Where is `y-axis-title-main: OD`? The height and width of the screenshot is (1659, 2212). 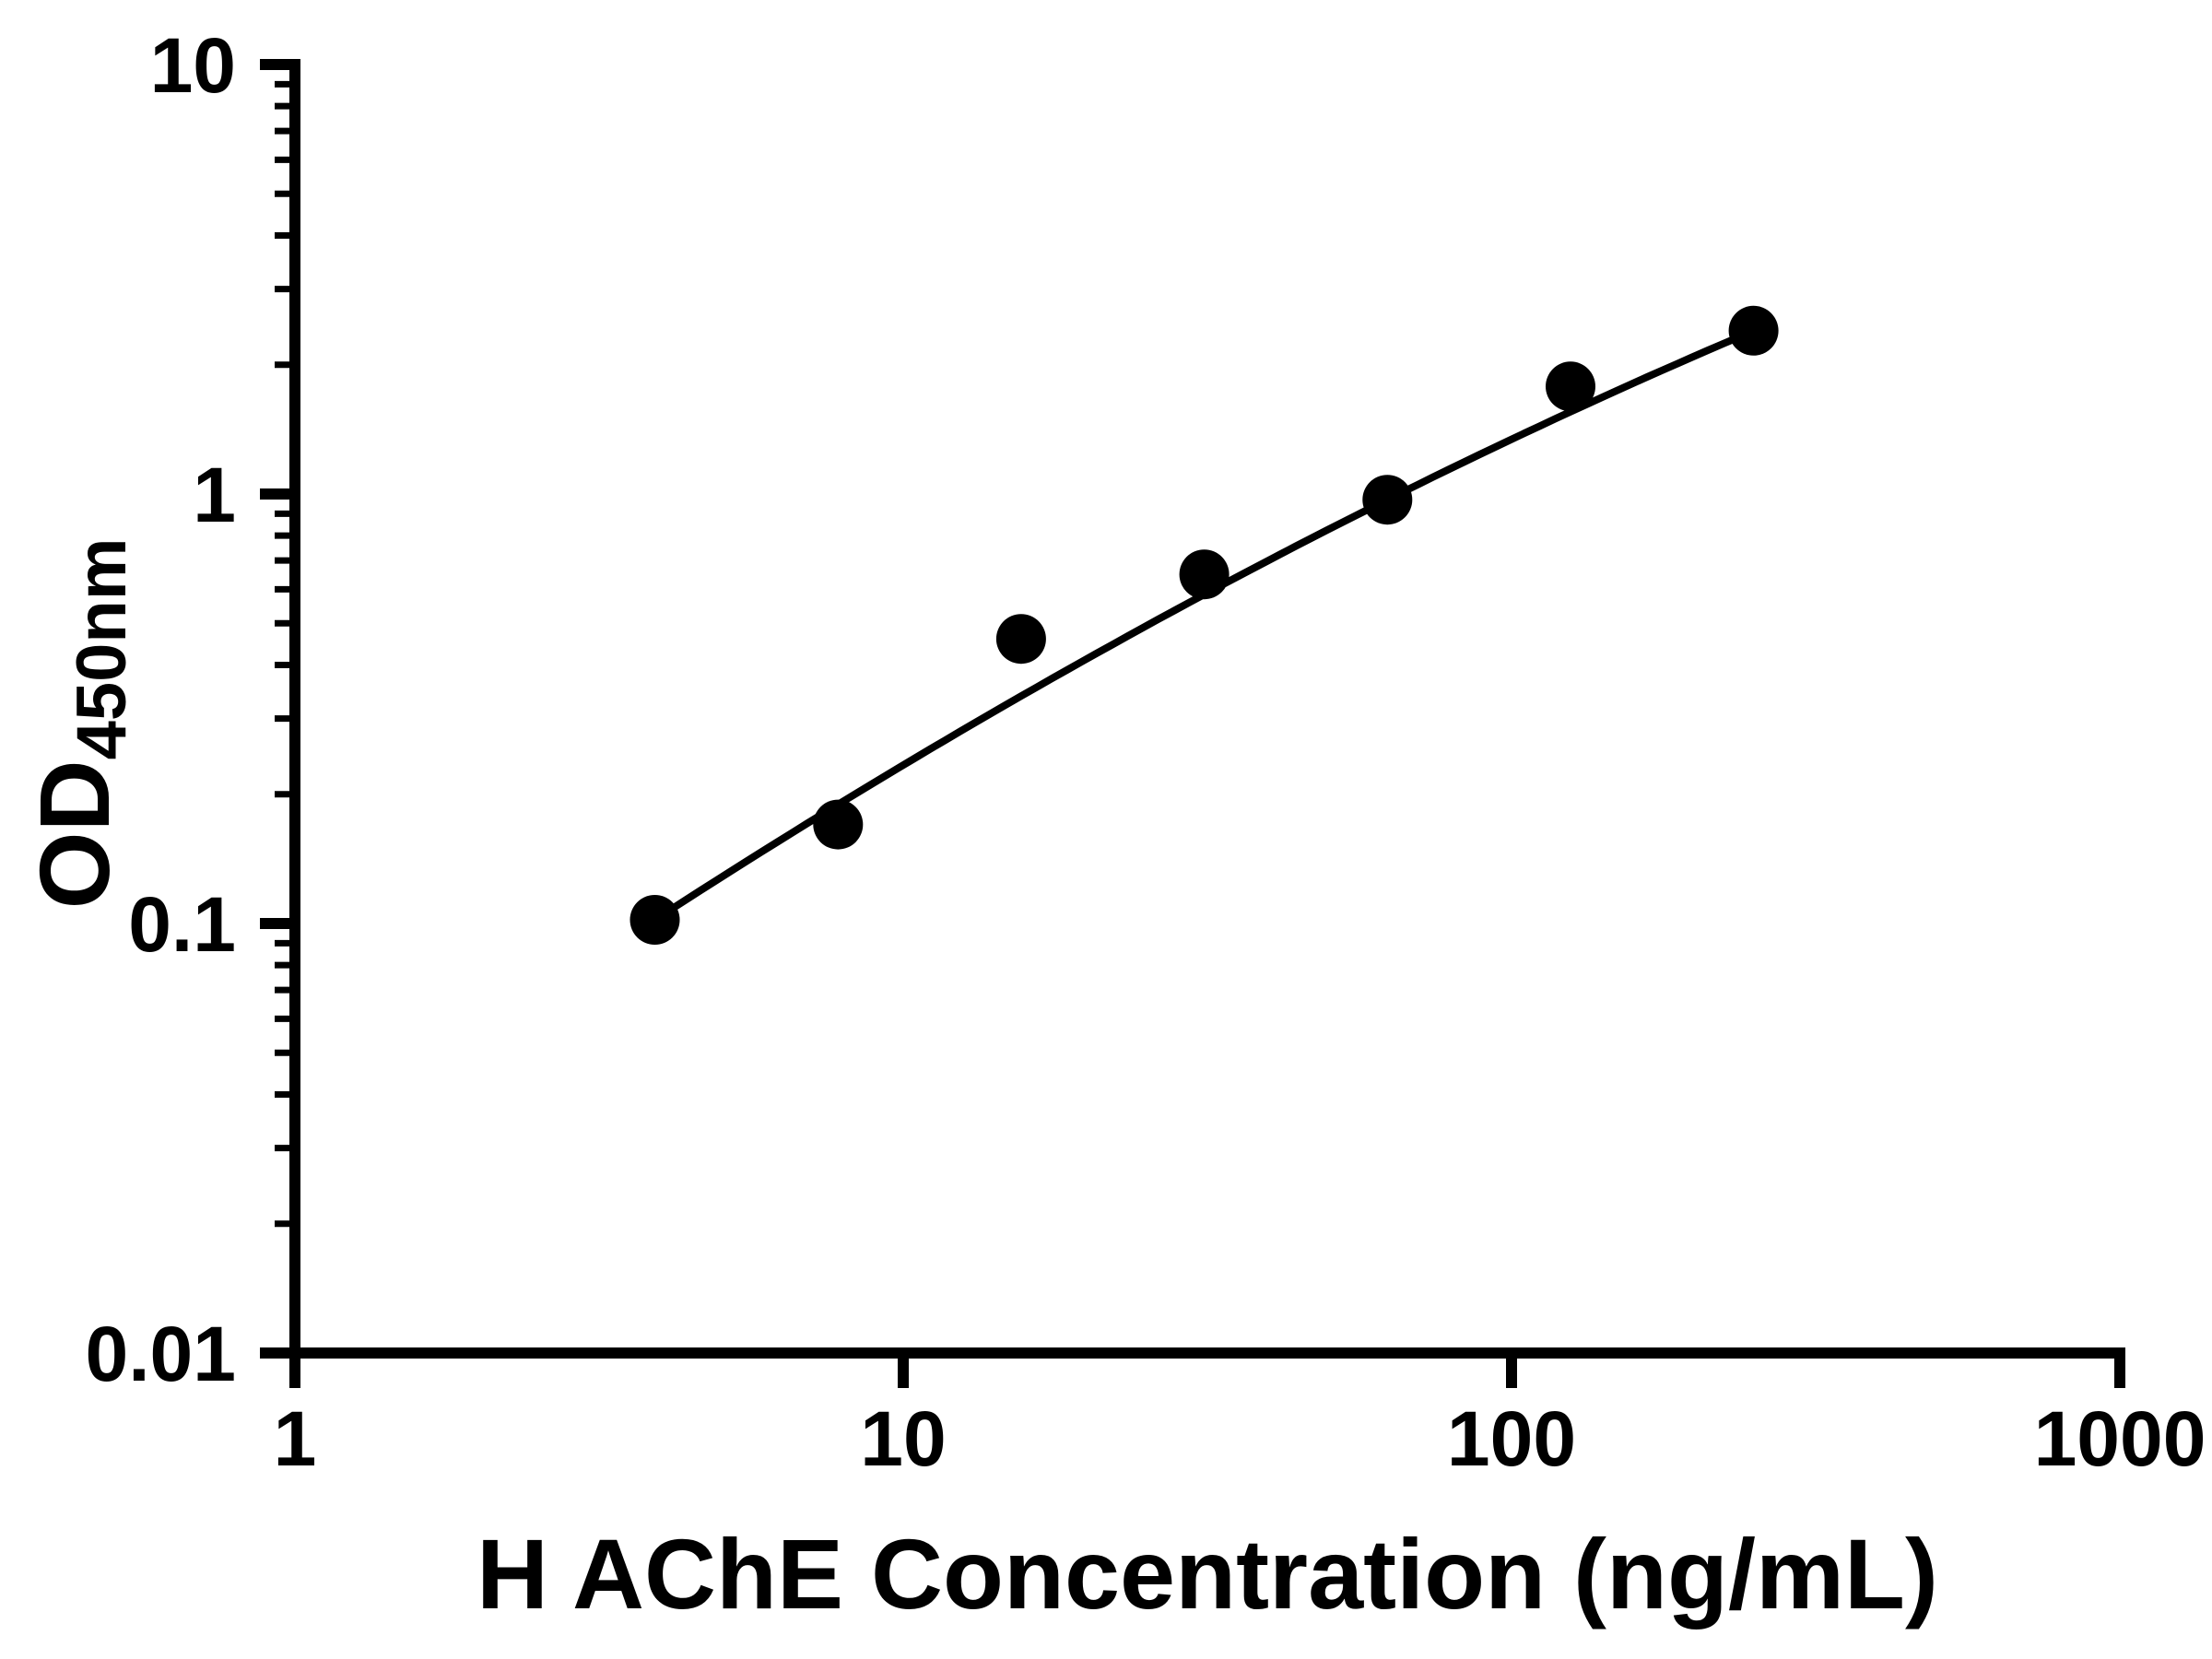 y-axis-title-main: OD is located at coordinates (74, 834).